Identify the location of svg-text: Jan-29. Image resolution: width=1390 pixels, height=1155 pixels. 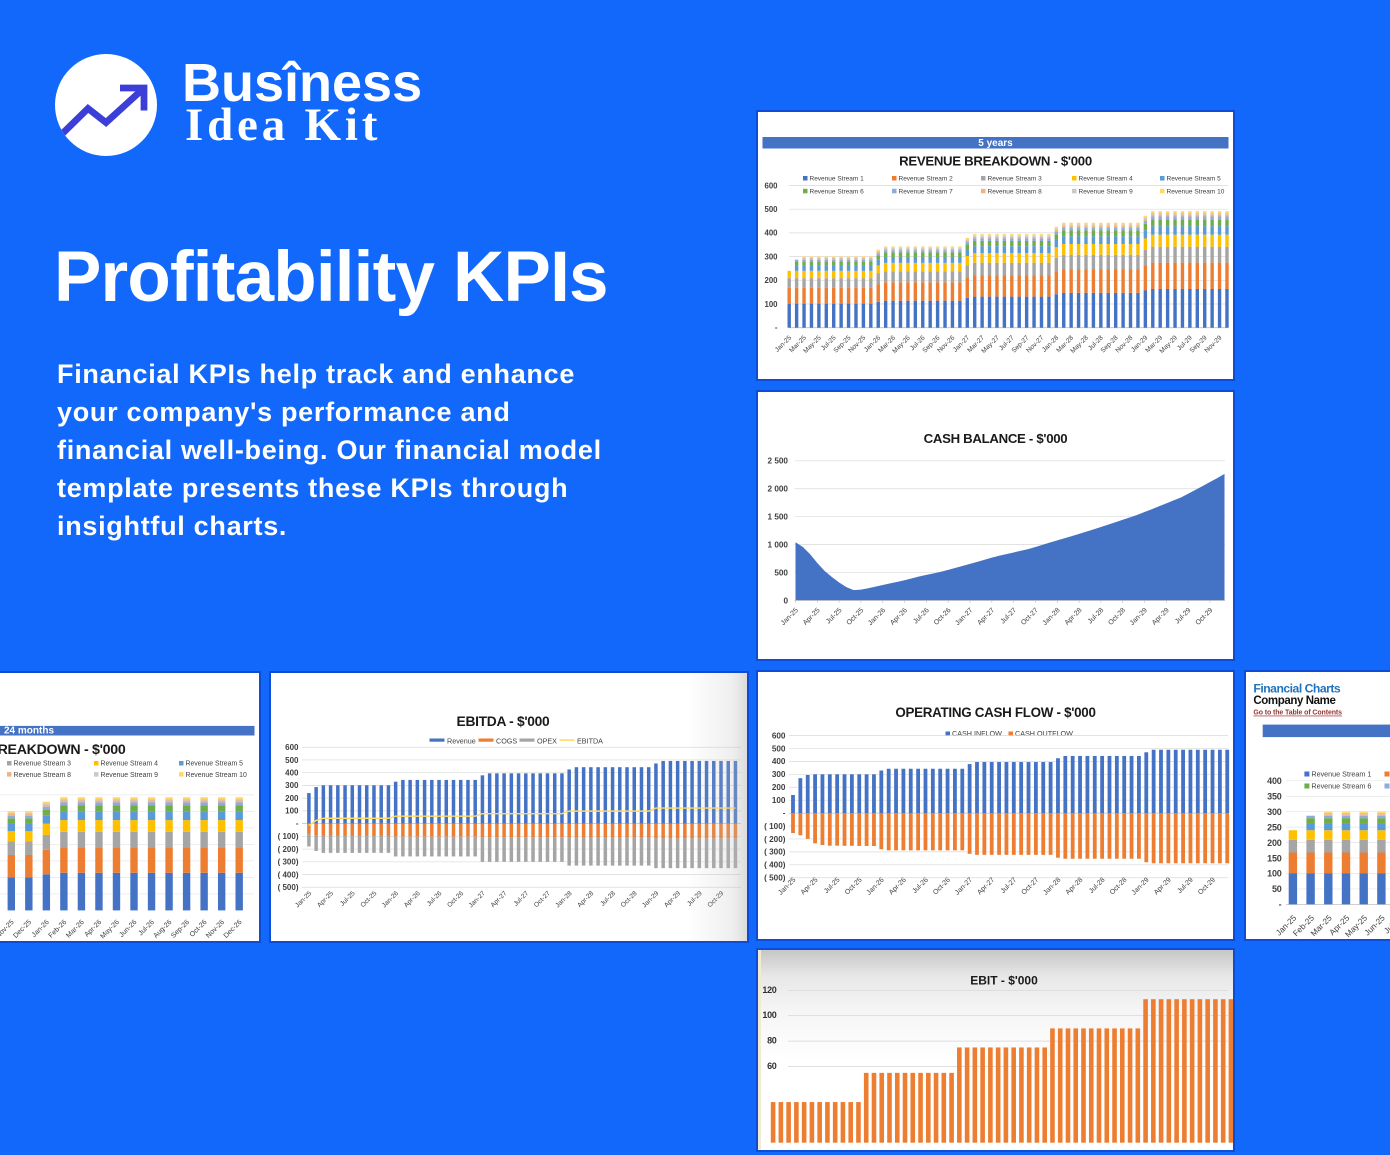
(1141, 886).